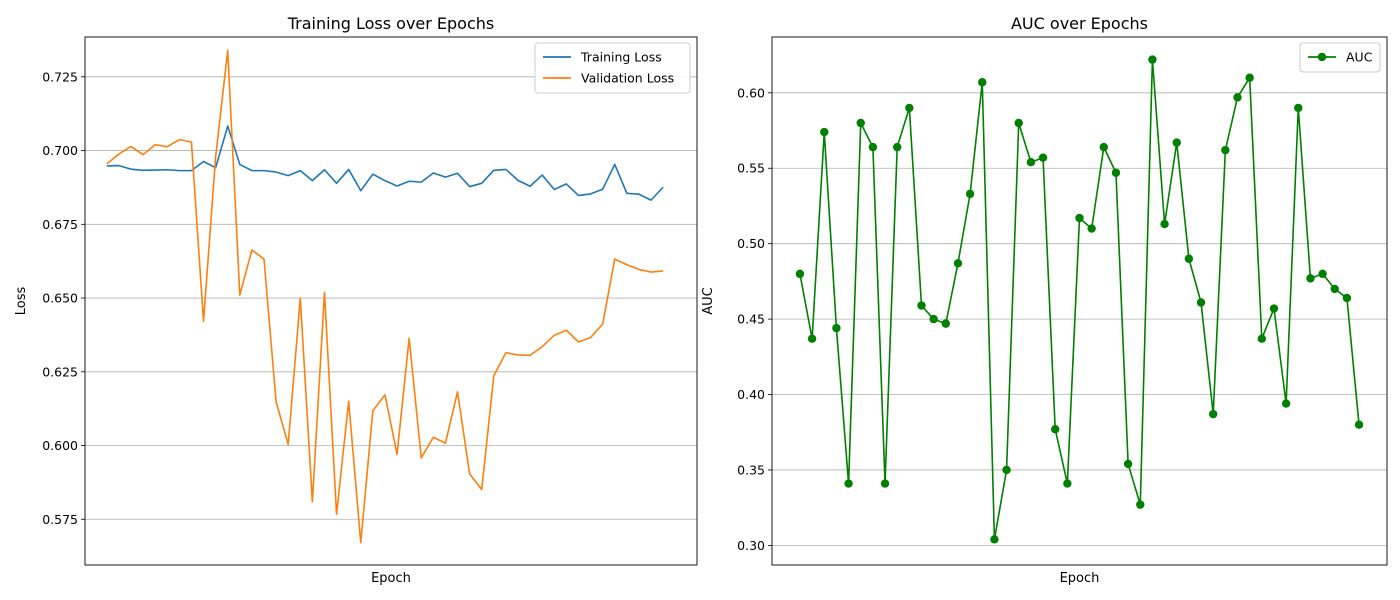  What do you see at coordinates (621, 57) in the screenshot?
I see `legend-label: Training Loss` at bounding box center [621, 57].